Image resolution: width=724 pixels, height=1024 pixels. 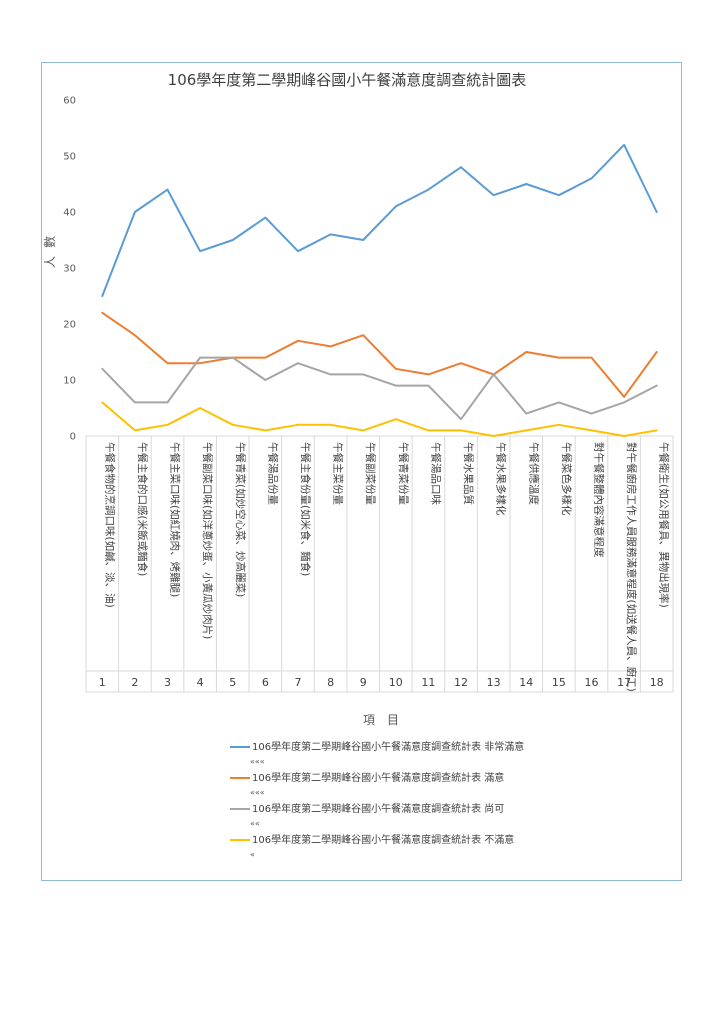 I want to click on category-label: 午餐水果品質, so click(x=468, y=473).